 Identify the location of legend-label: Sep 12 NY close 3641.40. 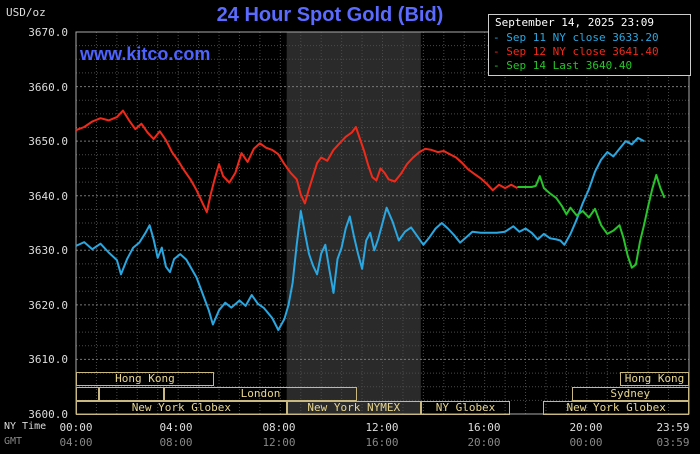
(582, 51).